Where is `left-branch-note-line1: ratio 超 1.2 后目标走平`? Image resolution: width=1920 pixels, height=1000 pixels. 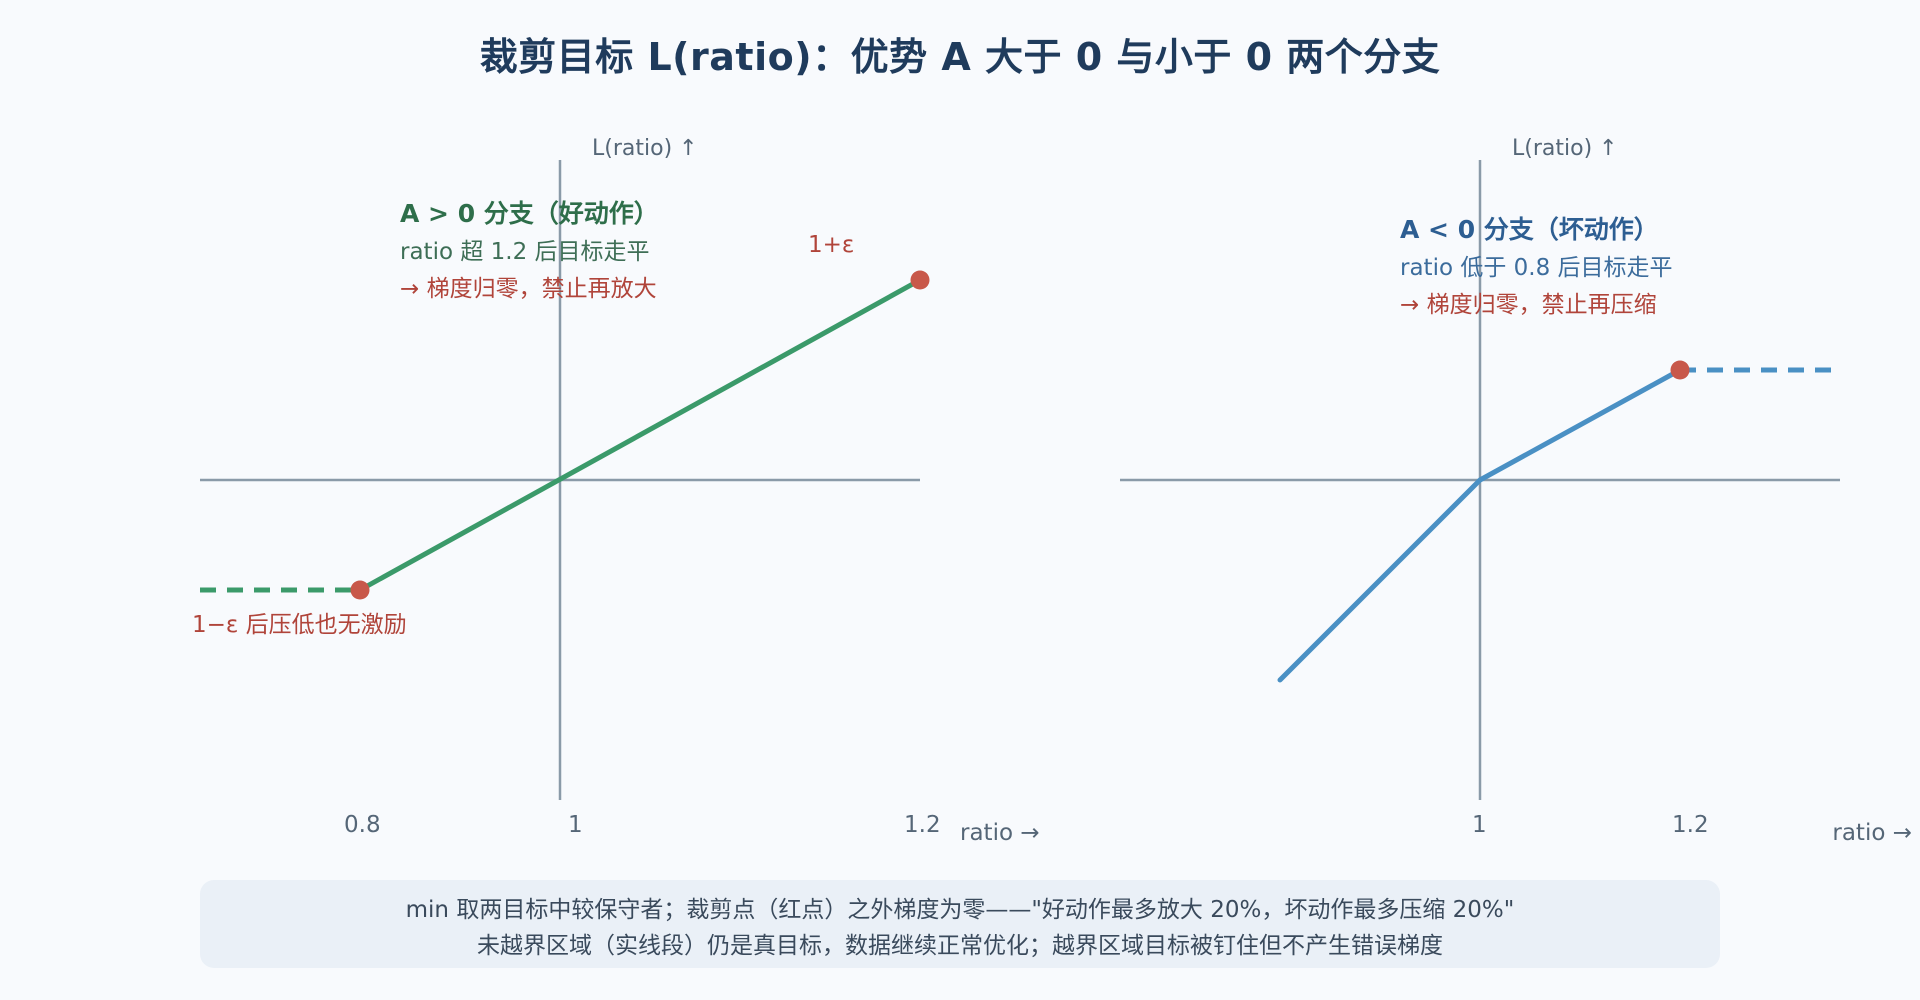
left-branch-note-line1: ratio 超 1.2 后目标走平 is located at coordinates (525, 252).